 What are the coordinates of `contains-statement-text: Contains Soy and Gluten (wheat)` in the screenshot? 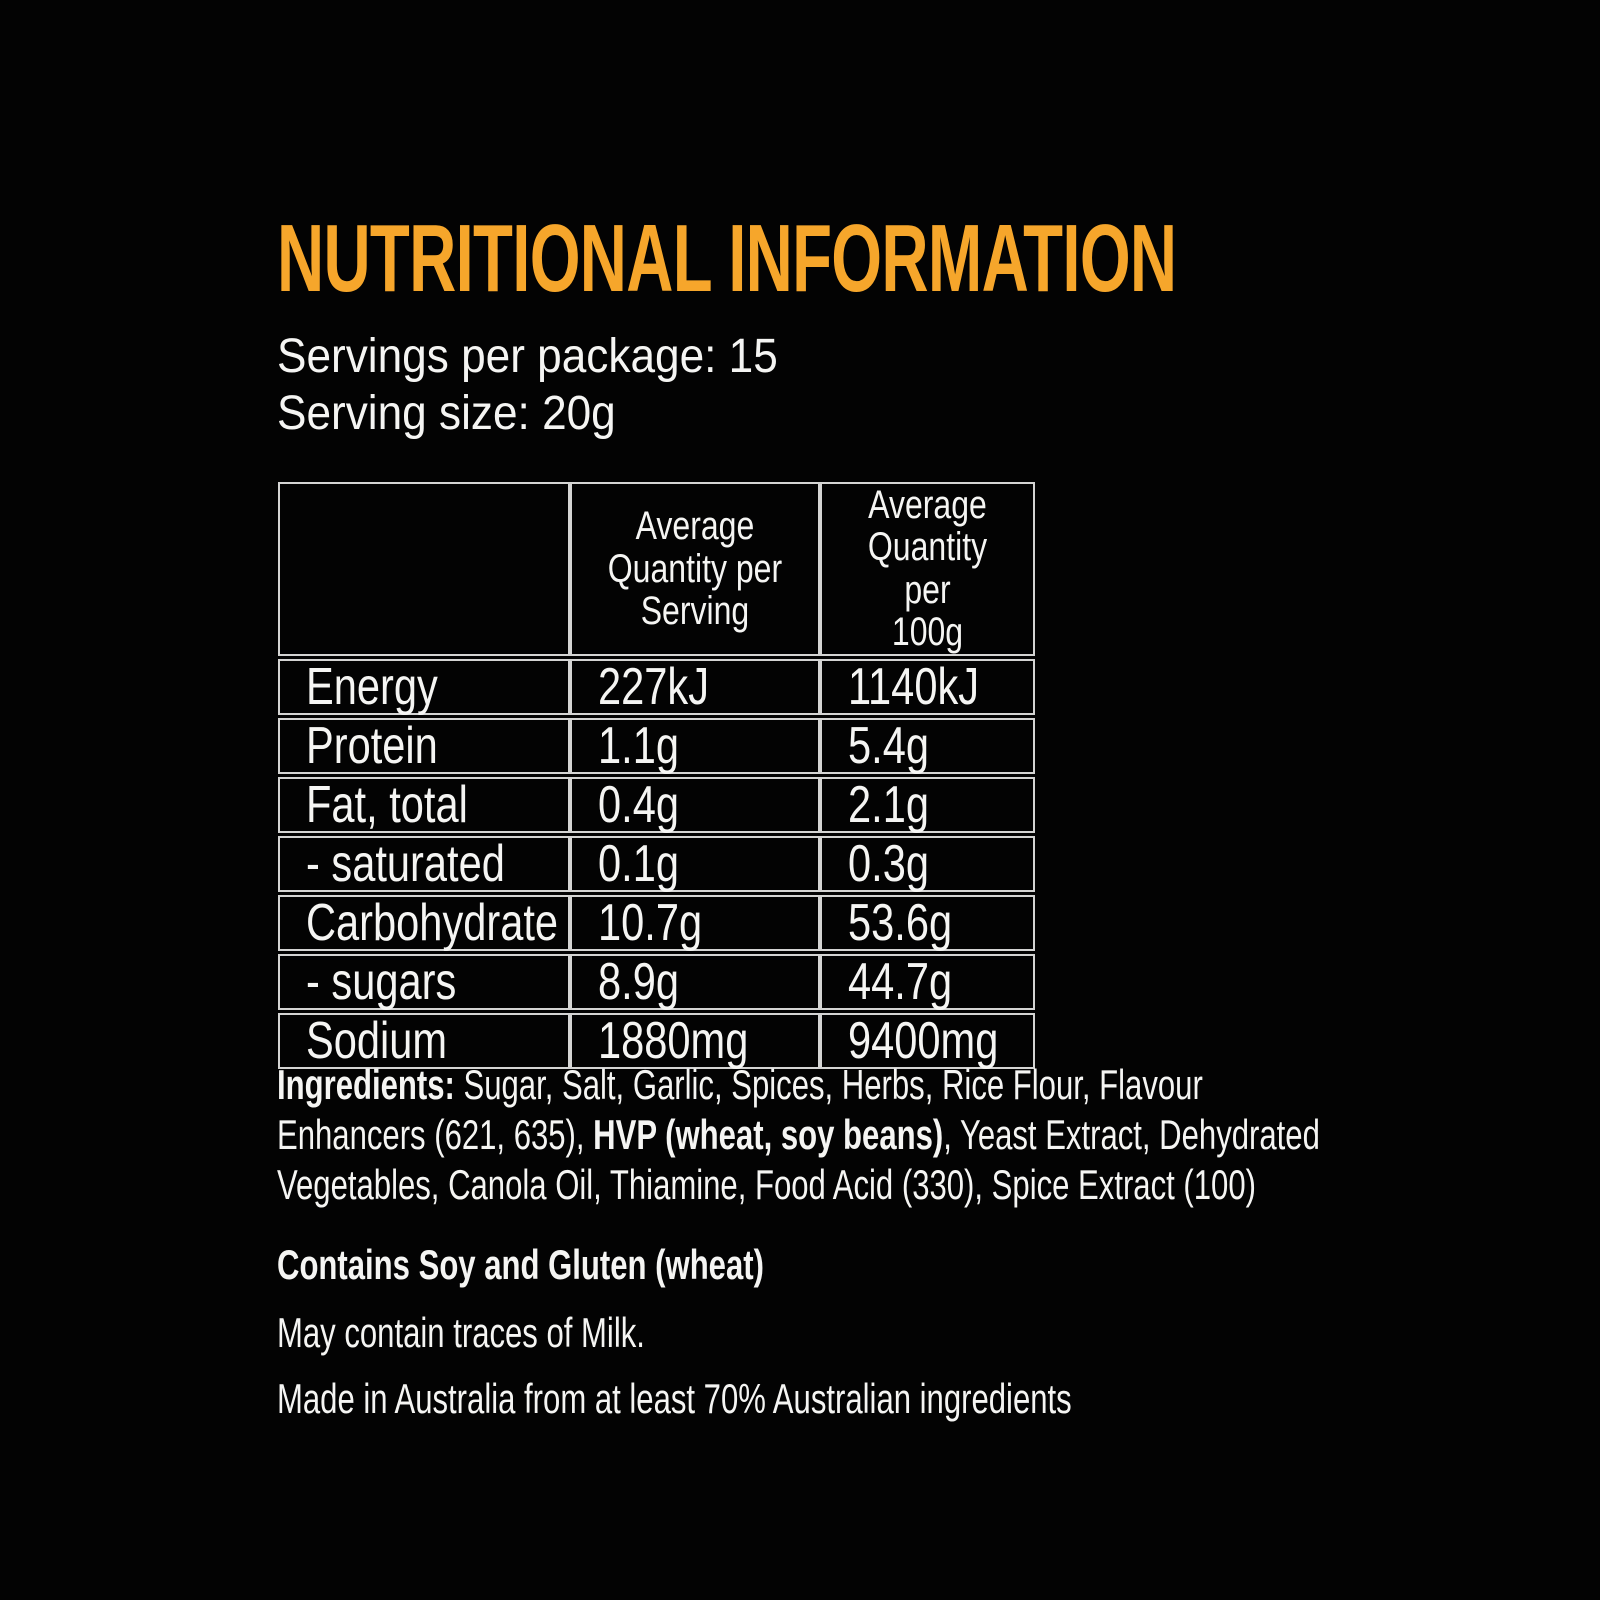 It's located at (520, 1264).